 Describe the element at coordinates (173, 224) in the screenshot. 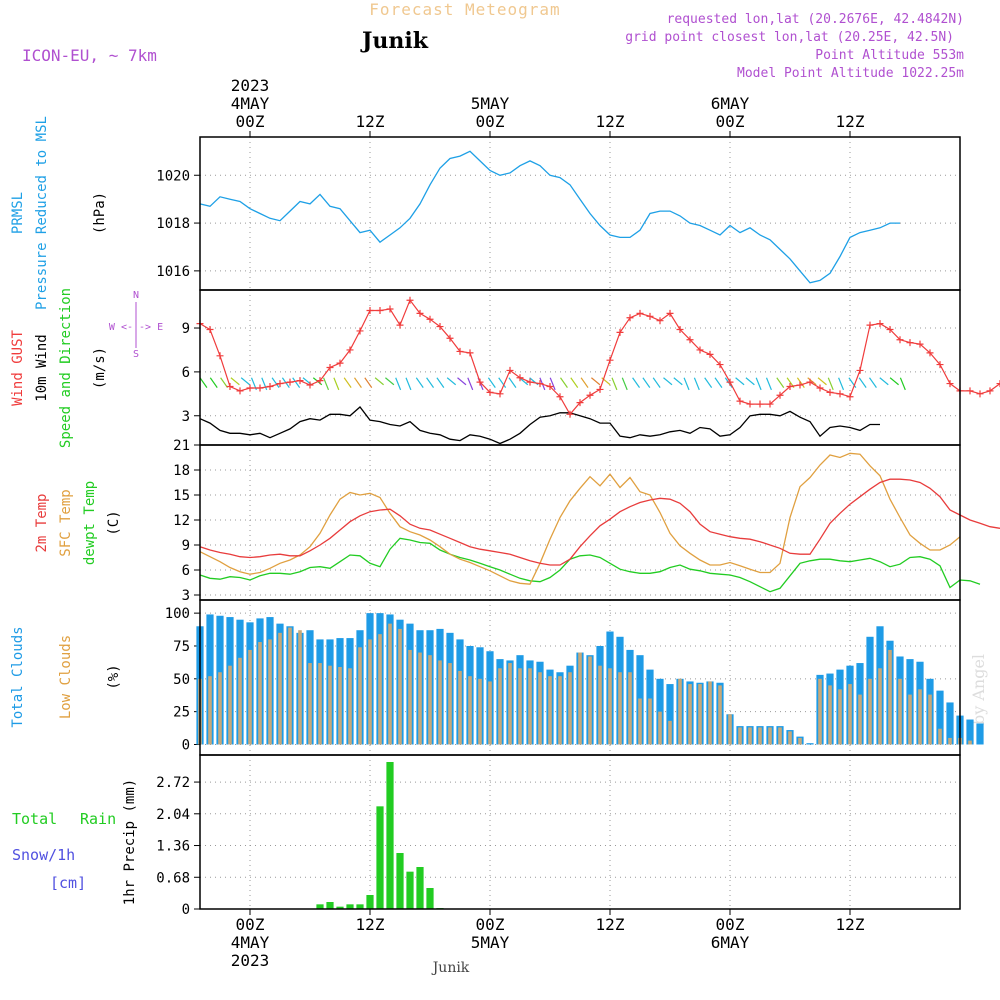

I see `y-tick-label: 1018` at that location.